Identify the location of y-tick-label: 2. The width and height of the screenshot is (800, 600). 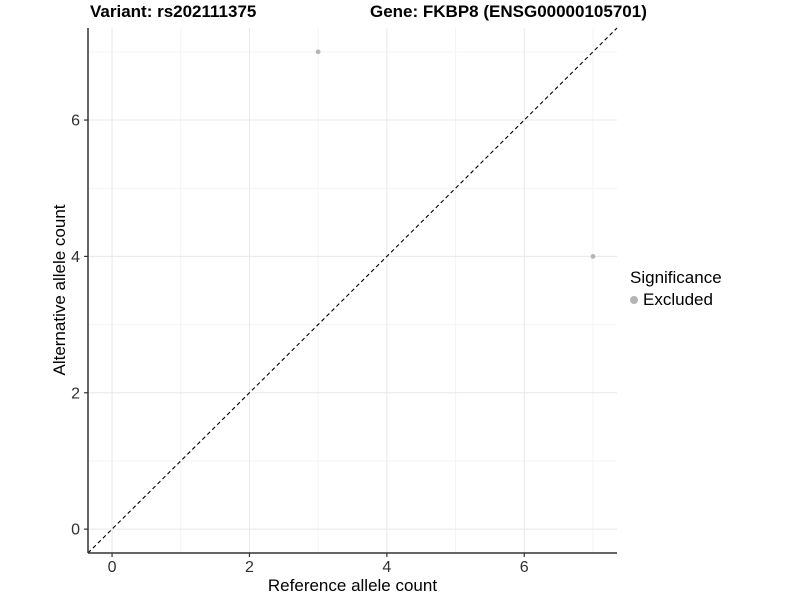
(75, 393).